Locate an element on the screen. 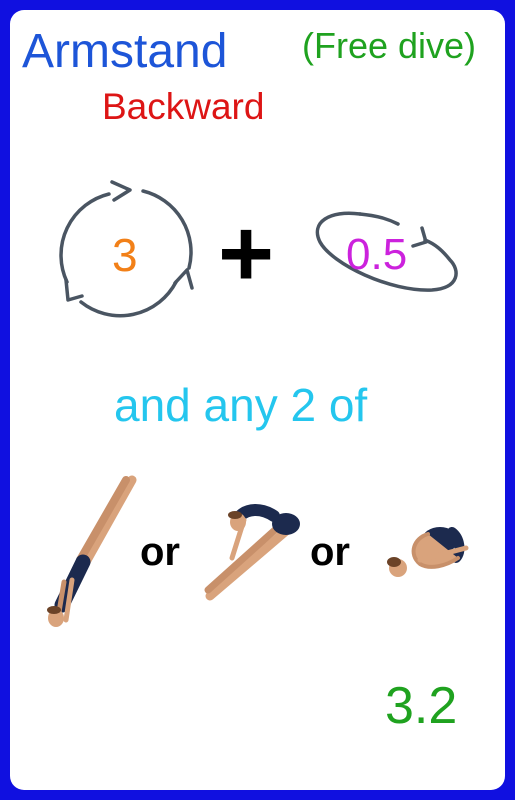  selection-phrase: and any 2 of is located at coordinates (241, 405).